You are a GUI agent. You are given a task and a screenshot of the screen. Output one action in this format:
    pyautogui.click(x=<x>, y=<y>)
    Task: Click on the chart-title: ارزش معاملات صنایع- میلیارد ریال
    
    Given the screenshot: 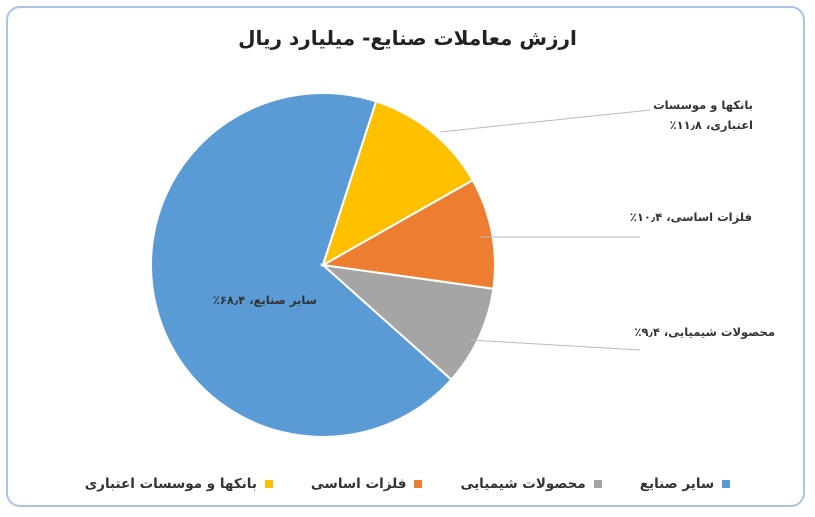 What is the action you would take?
    pyautogui.click(x=407, y=38)
    